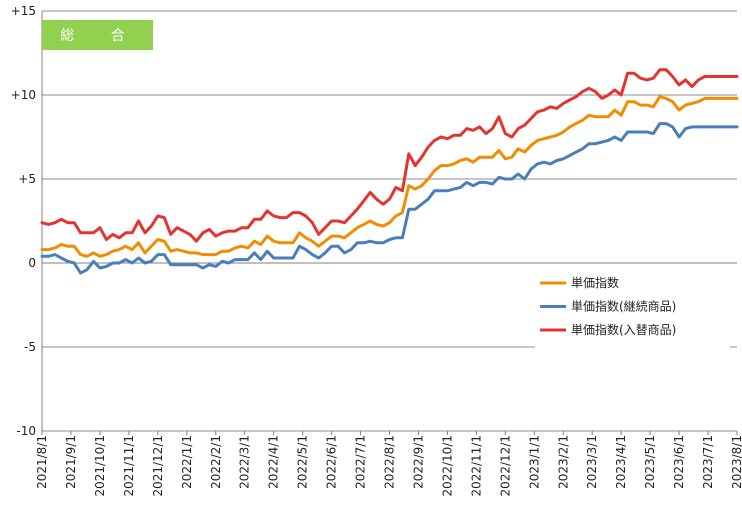 The height and width of the screenshot is (510, 742). Describe the element at coordinates (71, 462) in the screenshot. I see `x-tick-label: 2021/9/1` at that location.